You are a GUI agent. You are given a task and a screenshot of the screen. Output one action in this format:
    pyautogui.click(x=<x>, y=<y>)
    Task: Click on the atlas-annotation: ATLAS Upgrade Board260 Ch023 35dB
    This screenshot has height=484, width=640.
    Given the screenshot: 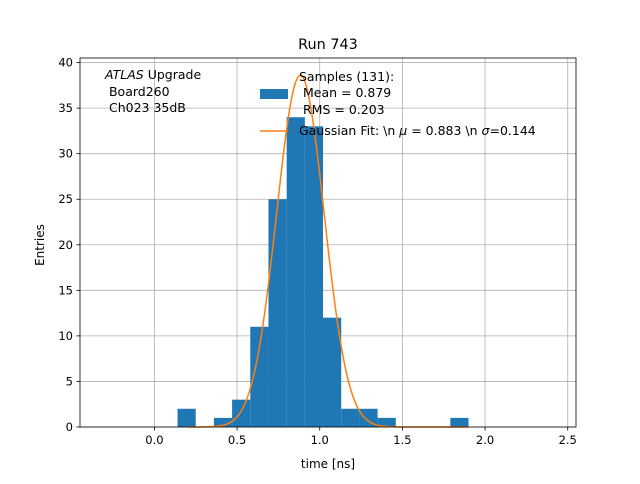 What is the action you would take?
    pyautogui.click(x=152, y=91)
    